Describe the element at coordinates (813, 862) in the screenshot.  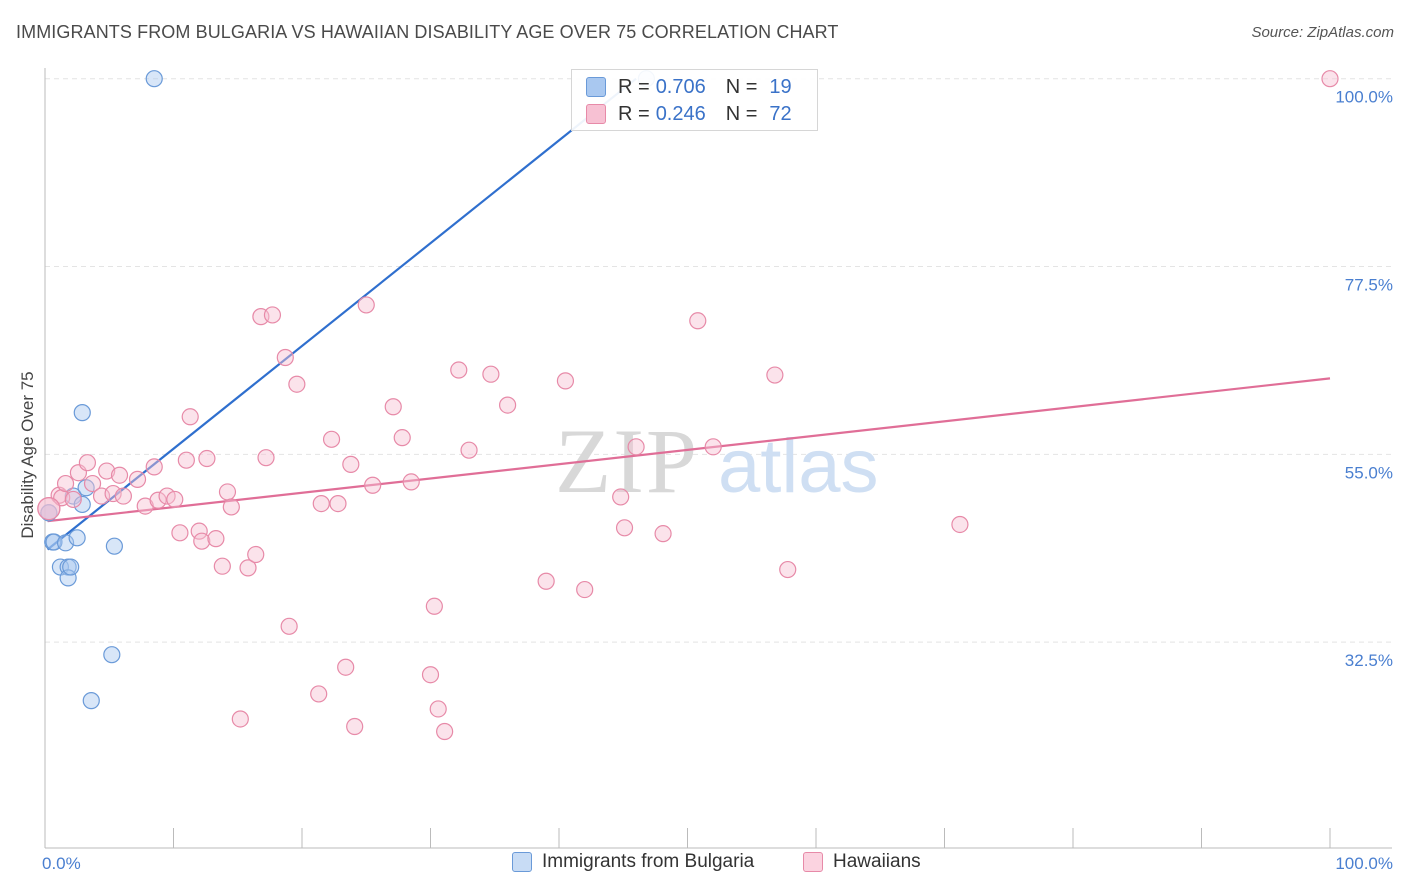
I see `hawaiians-legend-icon` at that location.